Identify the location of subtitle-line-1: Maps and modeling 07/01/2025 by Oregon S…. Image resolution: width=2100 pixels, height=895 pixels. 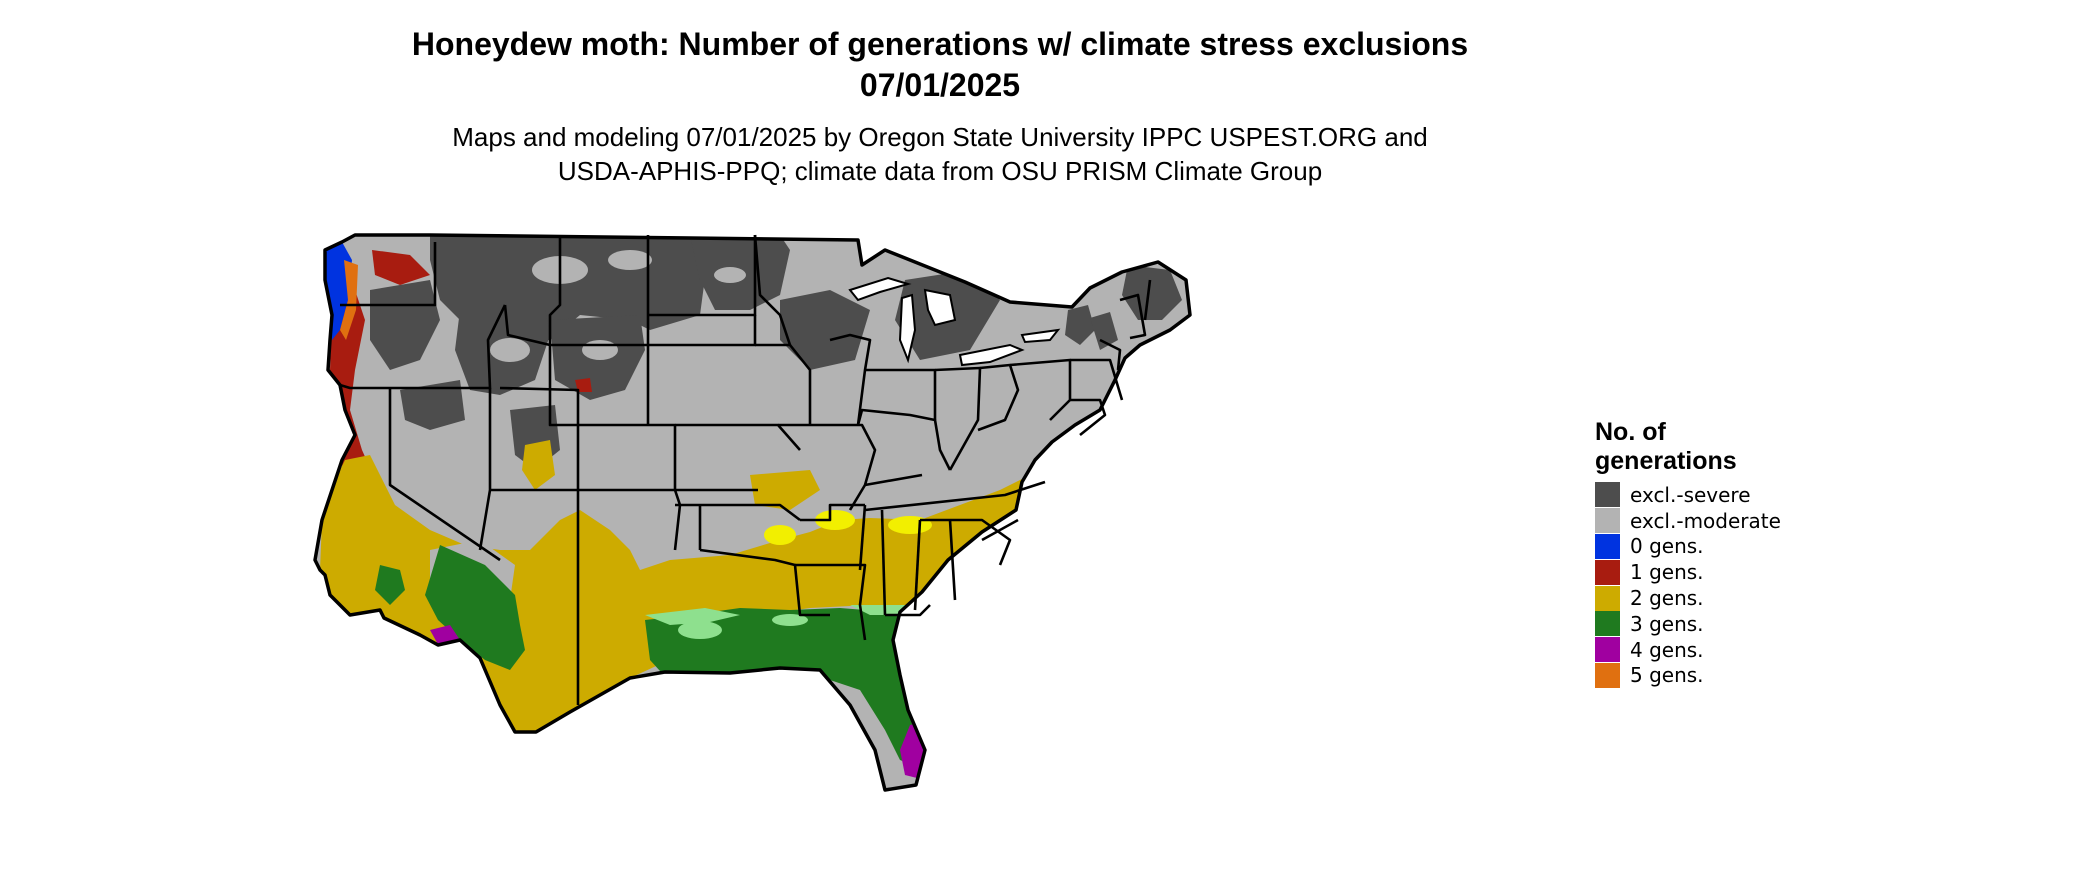
(940, 137).